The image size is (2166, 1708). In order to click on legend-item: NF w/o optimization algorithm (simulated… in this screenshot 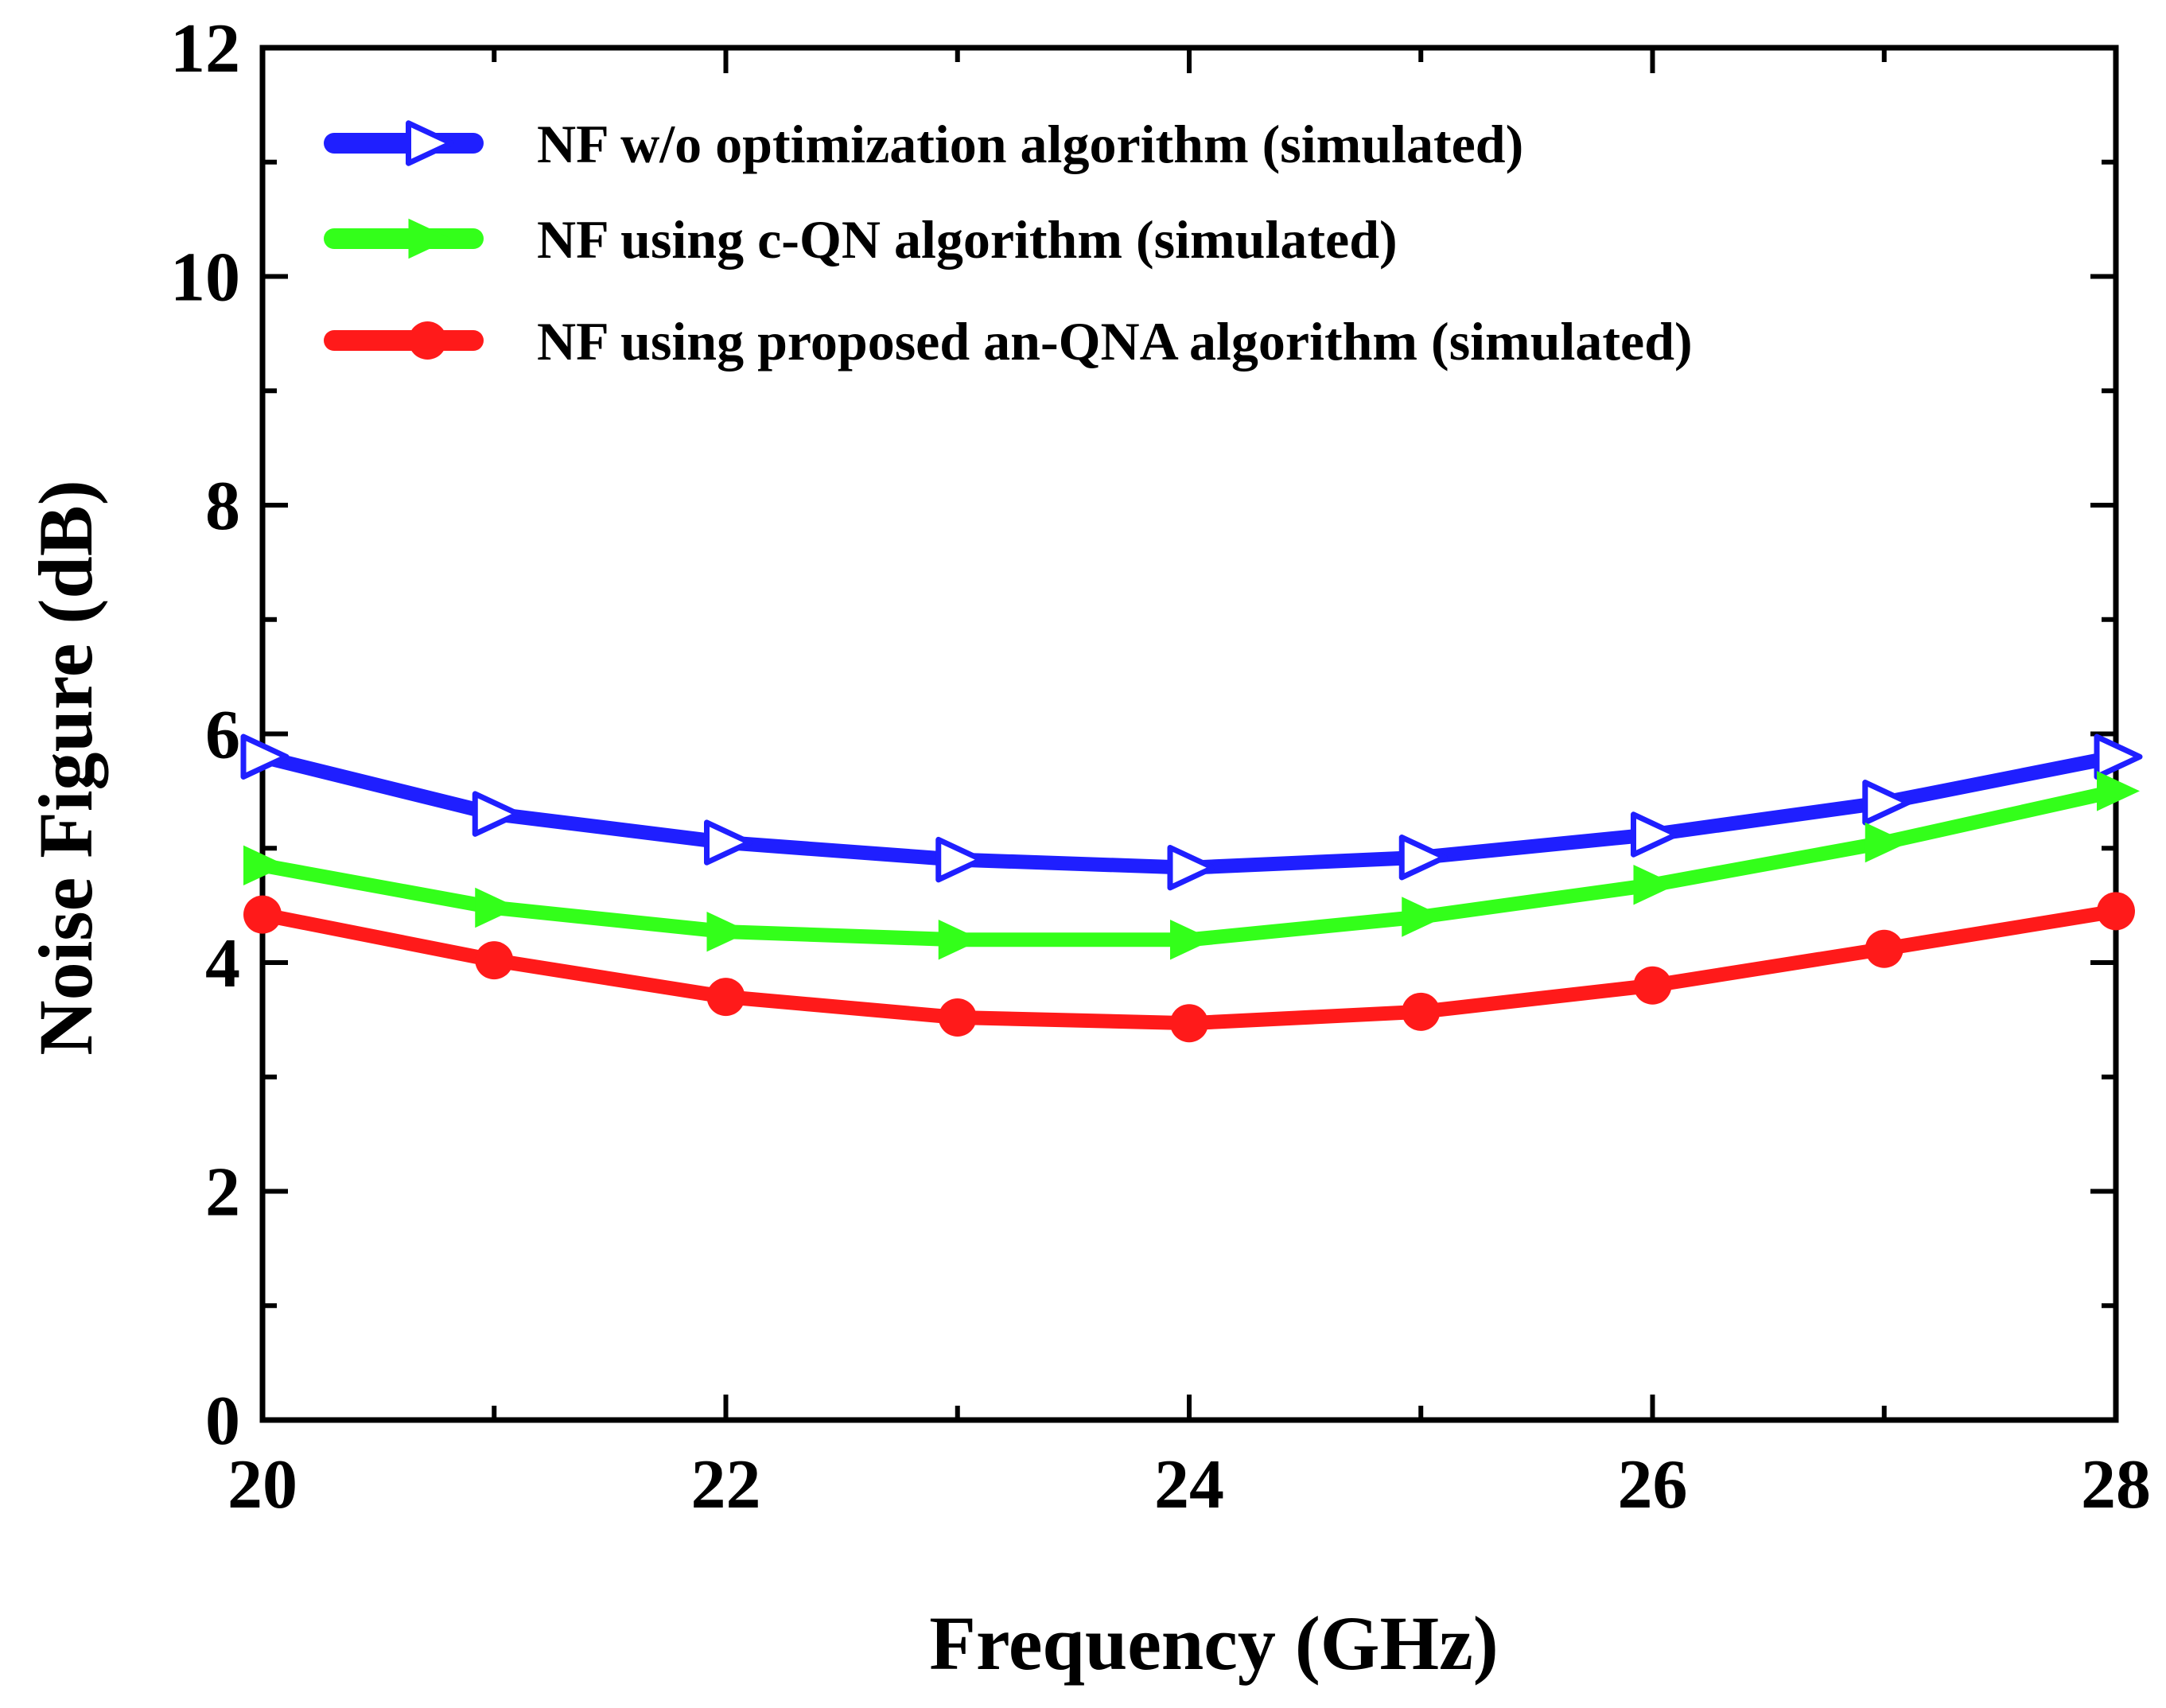, I will do `click(924, 144)`.